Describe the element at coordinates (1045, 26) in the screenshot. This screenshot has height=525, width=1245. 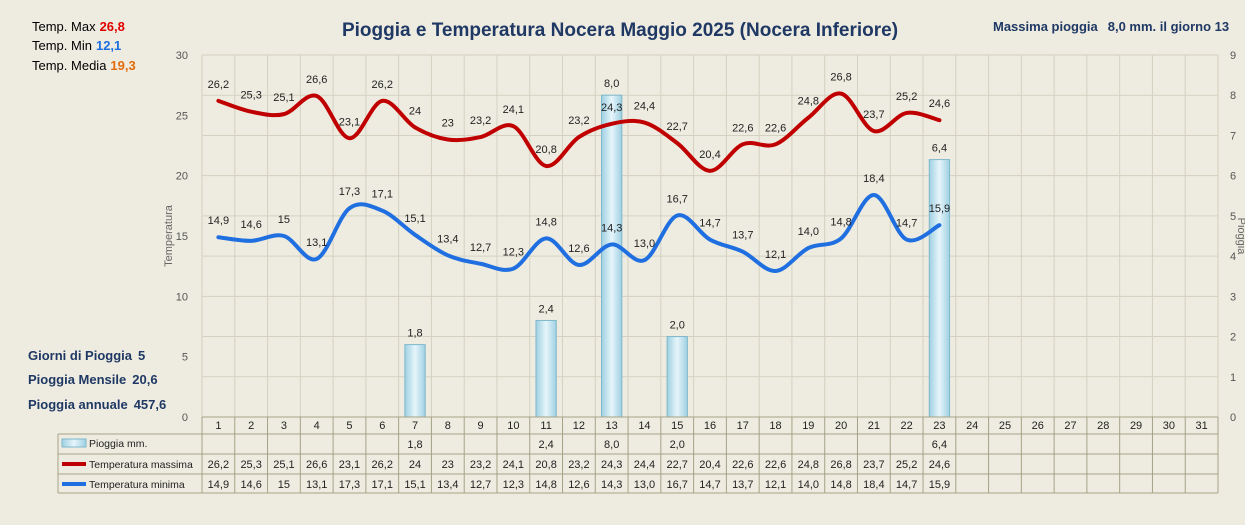
I see `max-rain-label: Massima pioggia` at that location.